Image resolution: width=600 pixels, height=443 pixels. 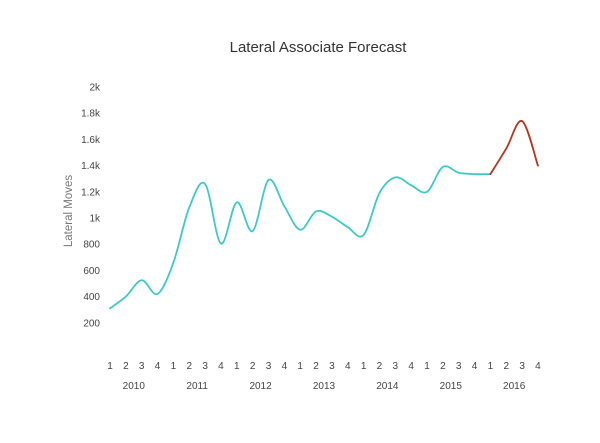 I want to click on x-year-label: 2016, so click(x=514, y=386).